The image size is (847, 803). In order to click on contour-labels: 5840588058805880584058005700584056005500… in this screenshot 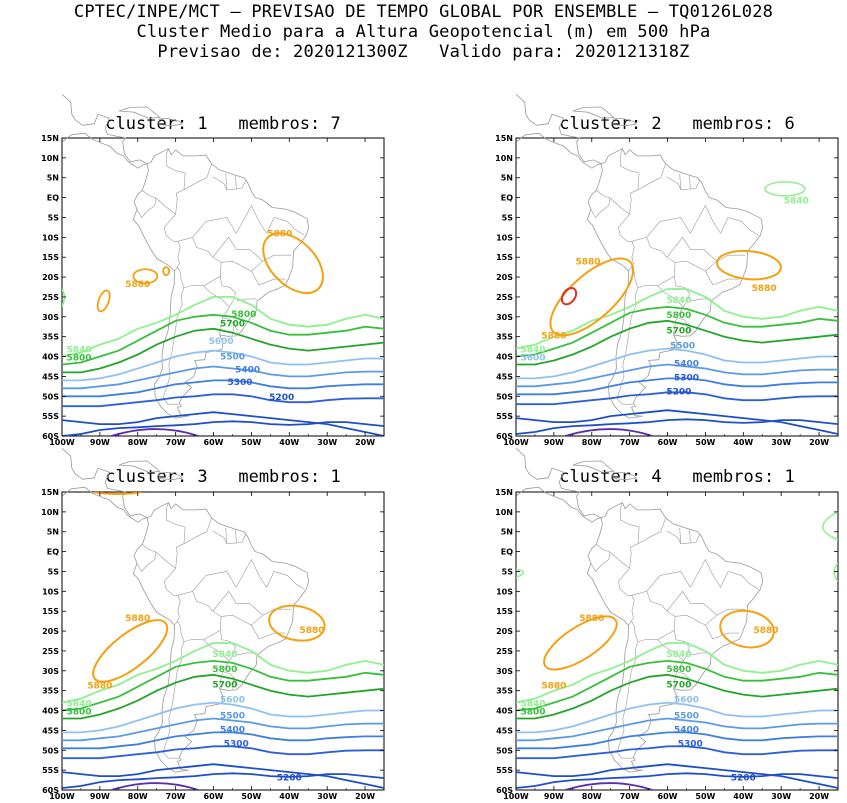, I will do `click(665, 297)`.